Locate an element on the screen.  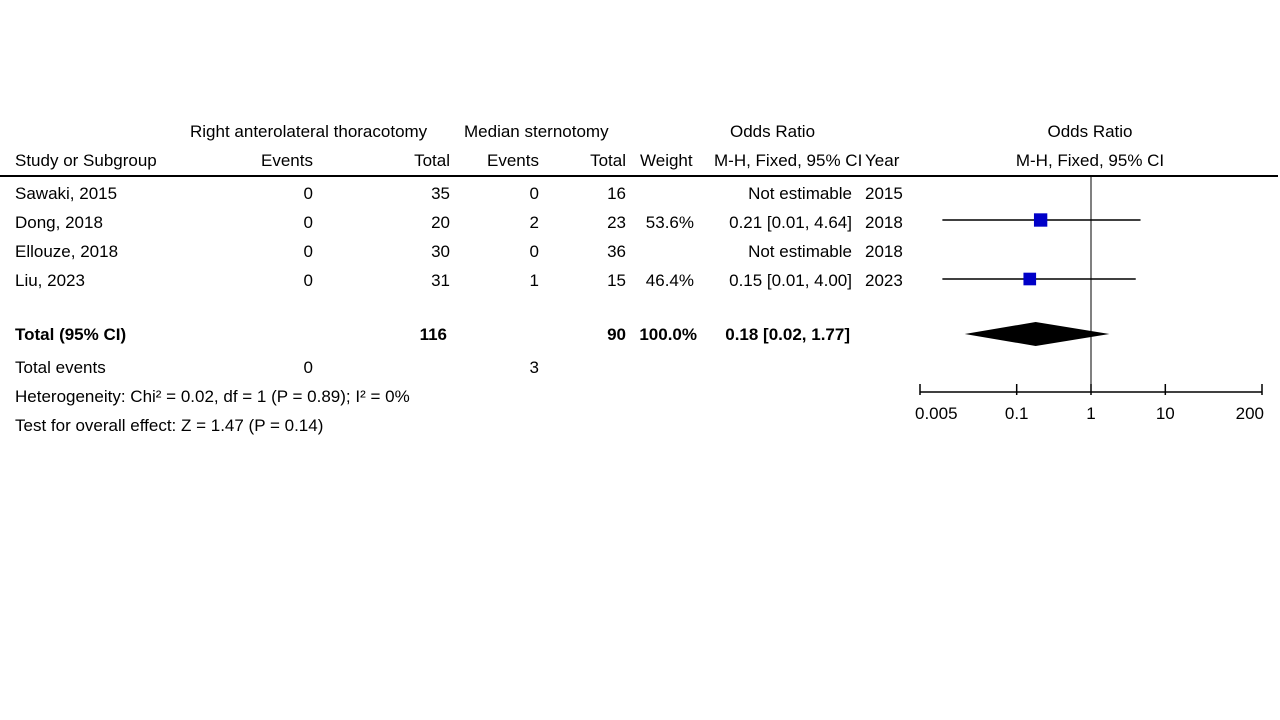
total1-cell: 31 is located at coordinates (440, 280).